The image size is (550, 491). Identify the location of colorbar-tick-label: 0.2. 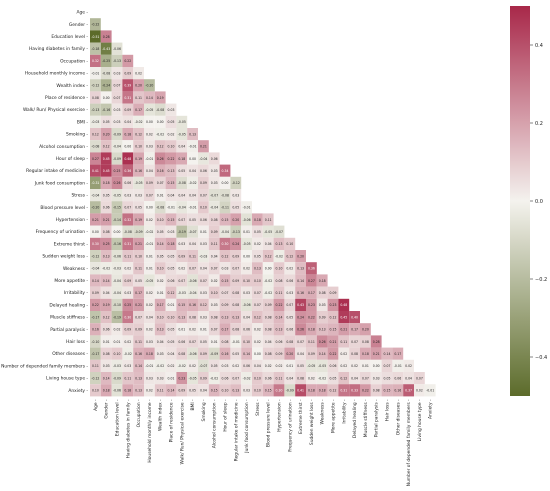
(539, 124).